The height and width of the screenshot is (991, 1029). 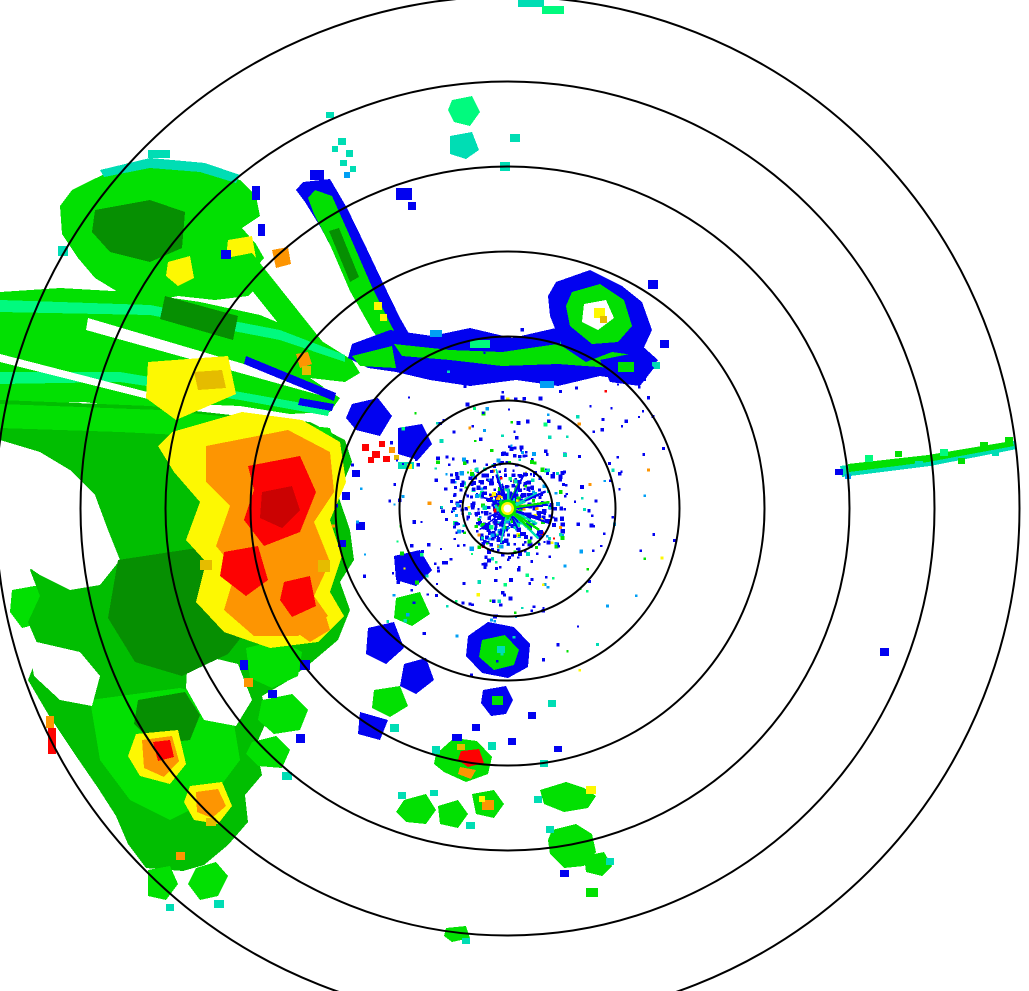 What do you see at coordinates (507, 508) in the screenshot?
I see `radar-site-marker` at bounding box center [507, 508].